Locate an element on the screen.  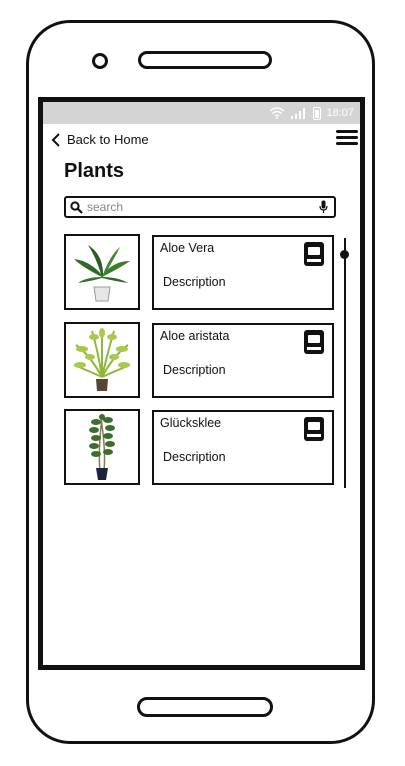
search-bar is located at coordinates (200, 207).